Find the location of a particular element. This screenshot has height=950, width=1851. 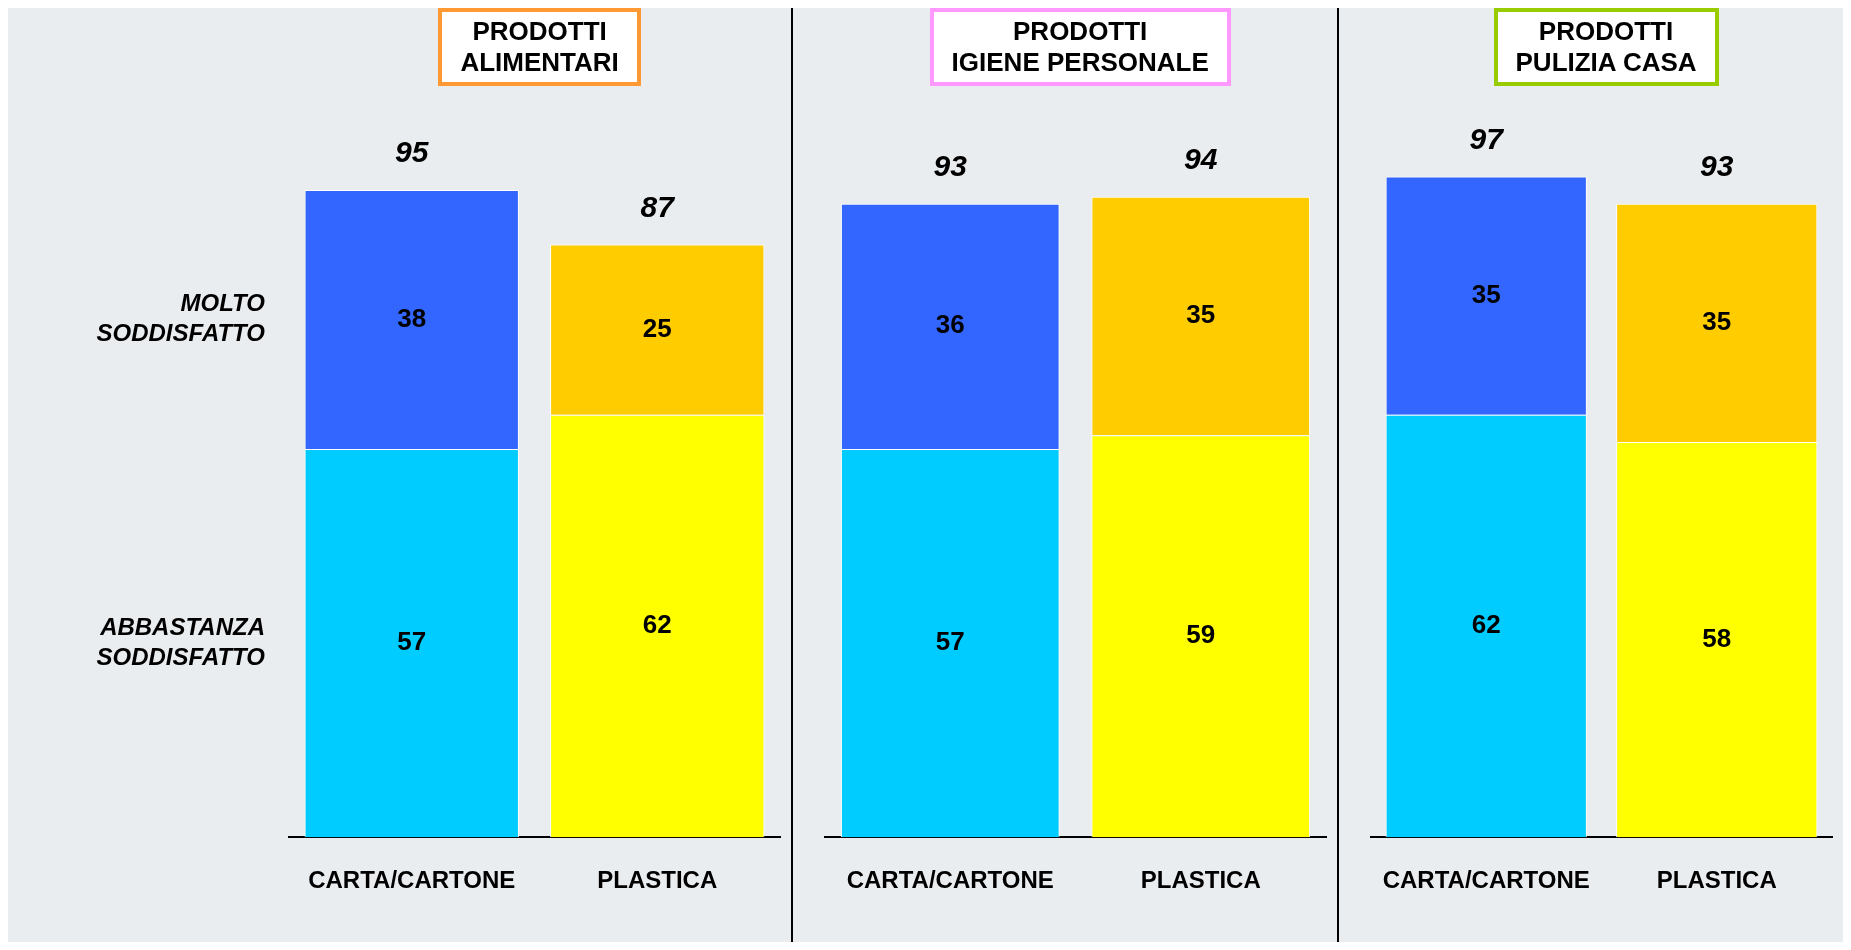

chart-title: PRODOTTI ALIMENTARI is located at coordinates (539, 47).